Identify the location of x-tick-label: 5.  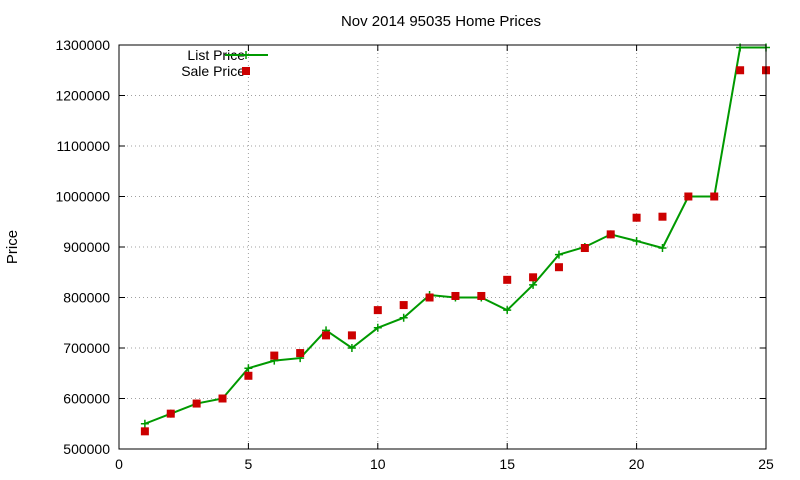
(249, 464).